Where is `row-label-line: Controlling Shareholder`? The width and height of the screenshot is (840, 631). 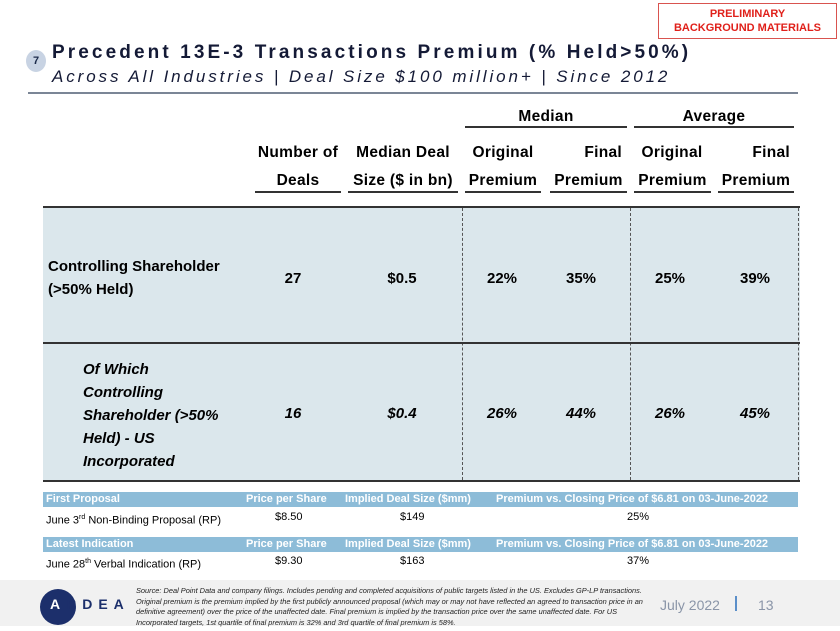
row-label-line: Controlling Shareholder is located at coordinates (134, 266).